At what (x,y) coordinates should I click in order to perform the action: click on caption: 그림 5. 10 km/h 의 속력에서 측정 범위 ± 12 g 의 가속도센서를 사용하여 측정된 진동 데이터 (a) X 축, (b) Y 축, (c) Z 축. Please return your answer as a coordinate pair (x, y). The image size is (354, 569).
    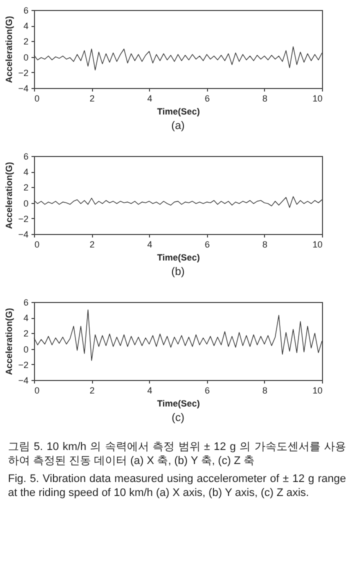
    Looking at the image, I should click on (177, 454).